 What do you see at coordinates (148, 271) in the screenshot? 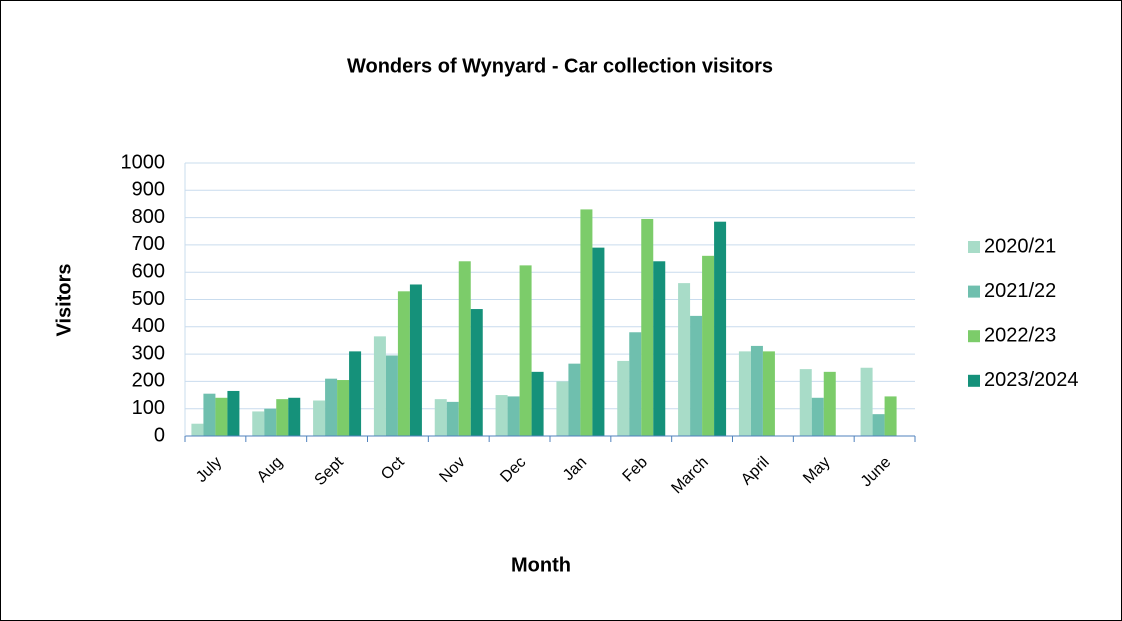
I see `y-tick-label: 600` at bounding box center [148, 271].